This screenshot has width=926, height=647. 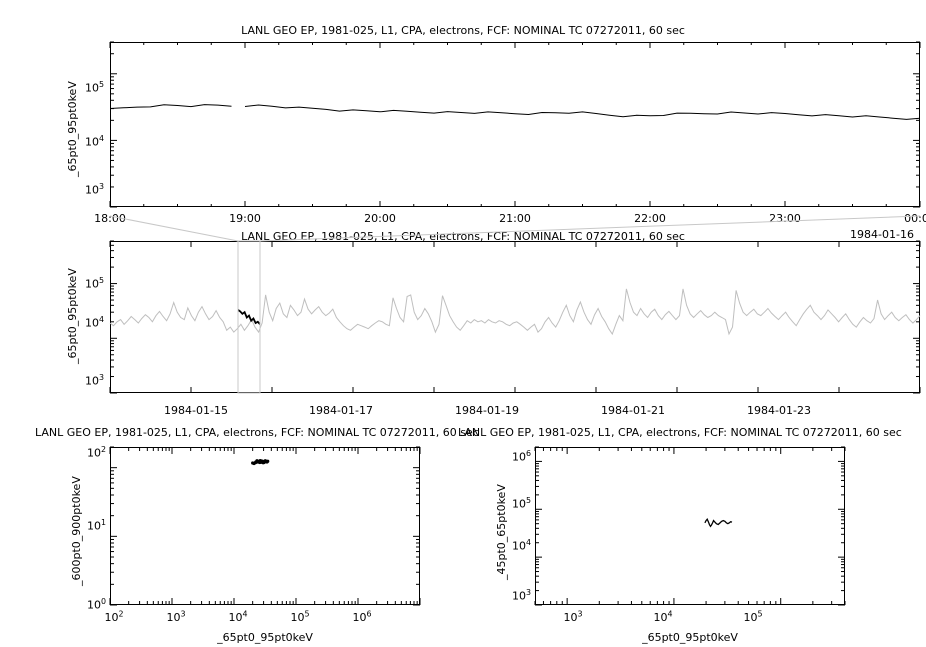 What do you see at coordinates (114, 616) in the screenshot?
I see `bl-xtick-1e2: 102` at bounding box center [114, 616].